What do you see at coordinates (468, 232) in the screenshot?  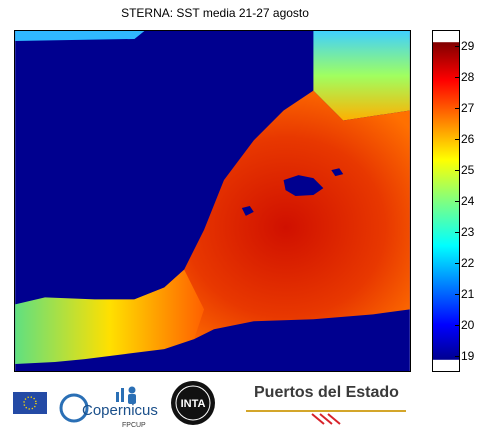 I see `colorbar-tick-label: 23` at bounding box center [468, 232].